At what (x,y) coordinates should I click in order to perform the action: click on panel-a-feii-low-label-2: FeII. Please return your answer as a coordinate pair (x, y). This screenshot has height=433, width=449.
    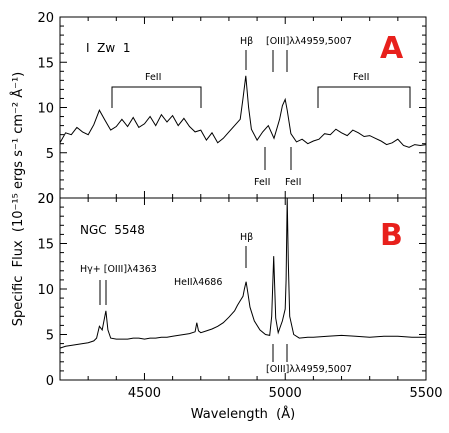
    Looking at the image, I should click on (293, 182).